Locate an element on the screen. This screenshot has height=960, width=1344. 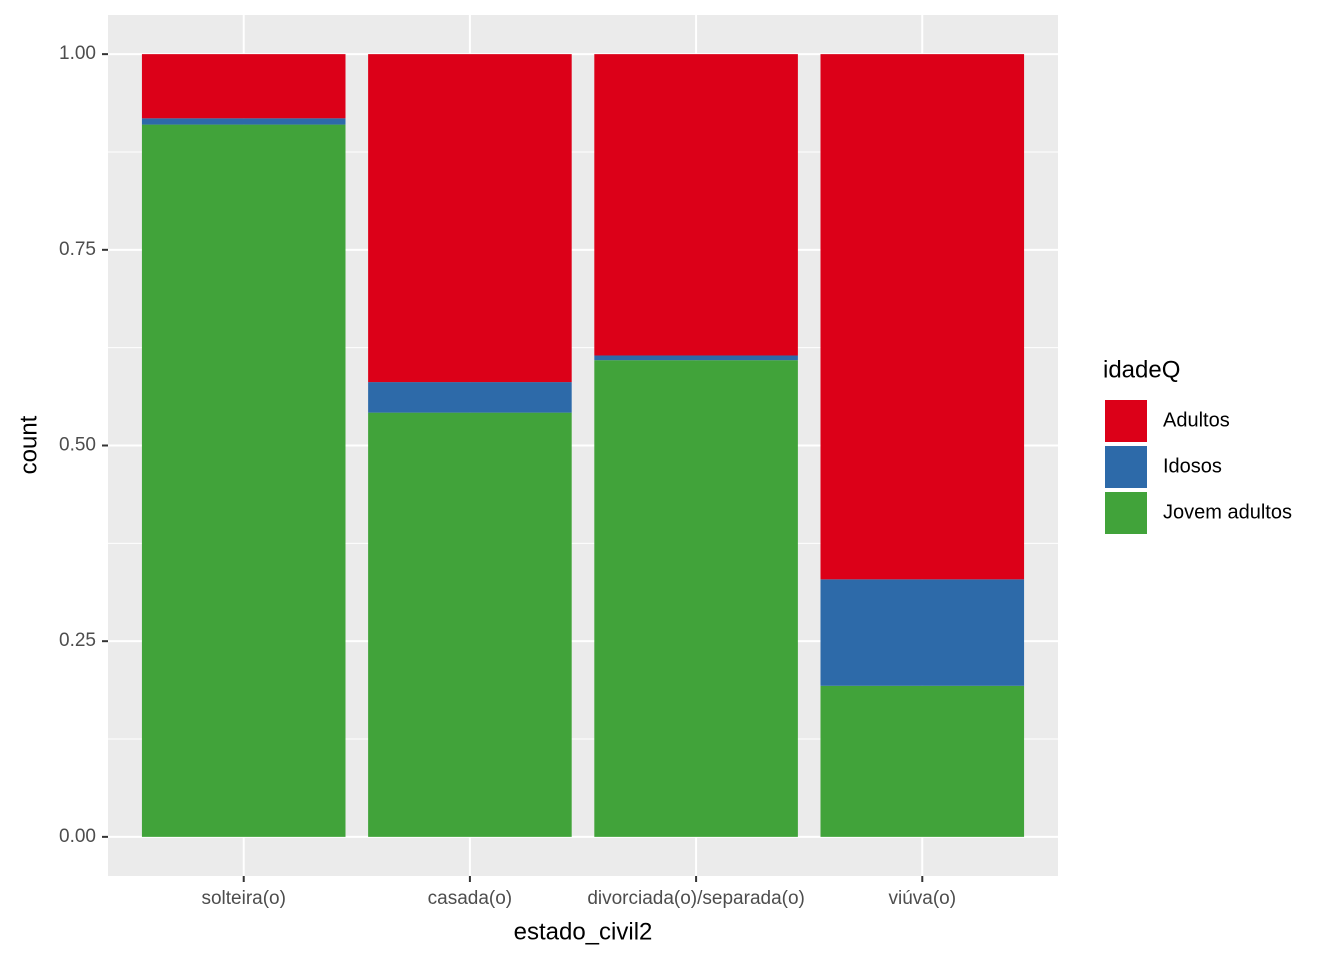
legend-label: Adultos is located at coordinates (1196, 420).